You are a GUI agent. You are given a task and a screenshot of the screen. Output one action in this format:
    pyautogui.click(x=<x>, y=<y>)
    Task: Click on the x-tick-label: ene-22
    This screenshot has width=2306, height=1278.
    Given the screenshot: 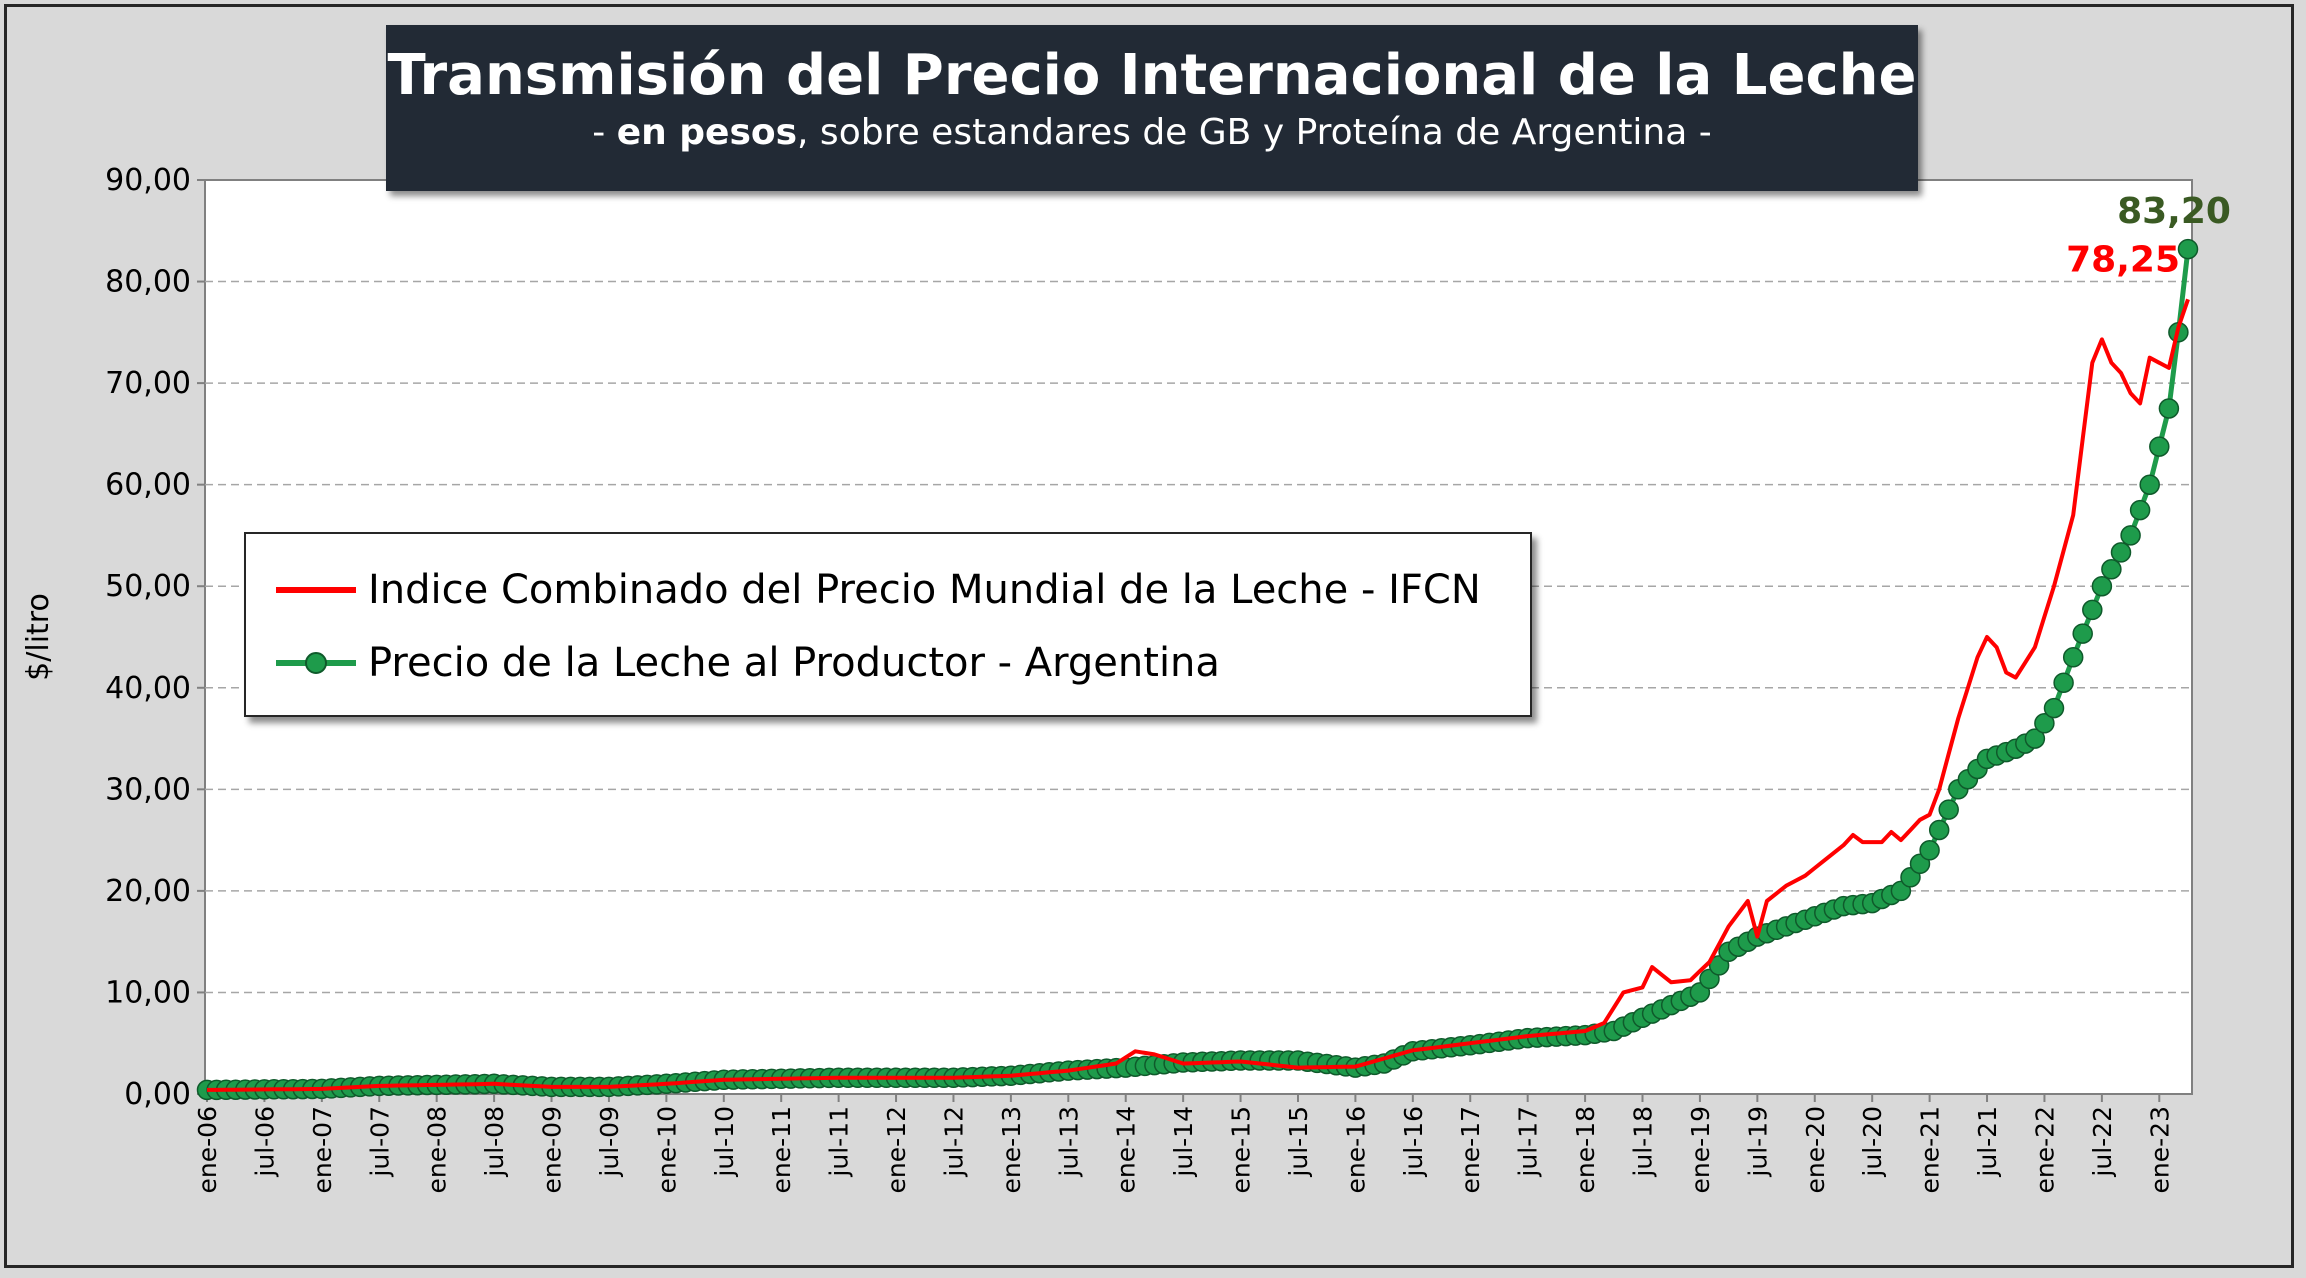 What is the action you would take?
    pyautogui.click(x=2044, y=1149)
    